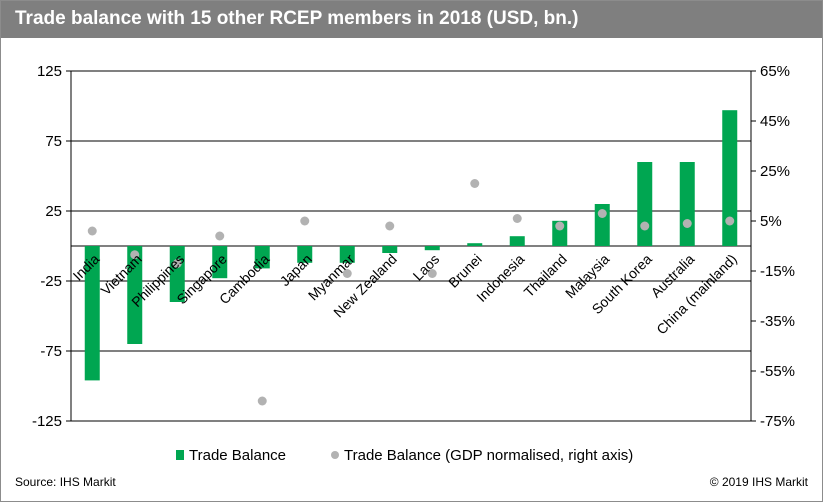 The height and width of the screenshot is (502, 823). I want to click on dot-singapore, so click(220, 236).